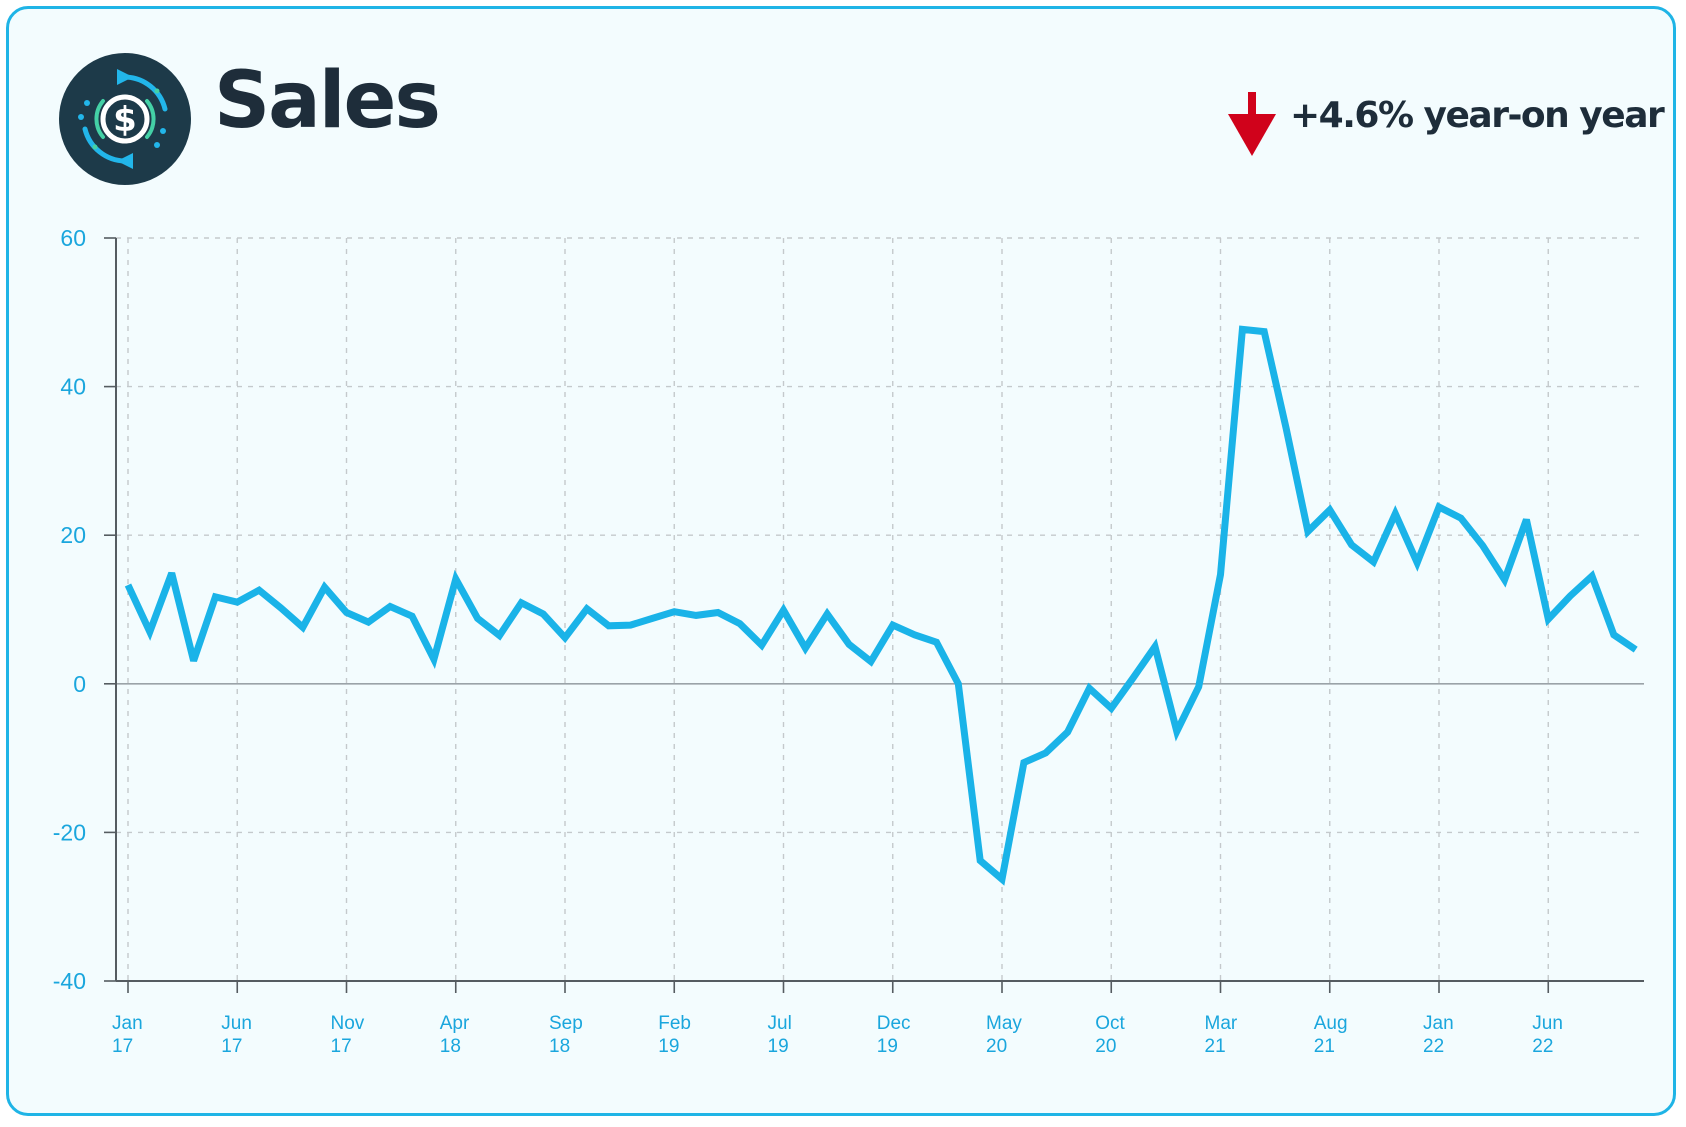 Image resolution: width=1686 pixels, height=1127 pixels. I want to click on y-tick-label: 20, so click(73, 535).